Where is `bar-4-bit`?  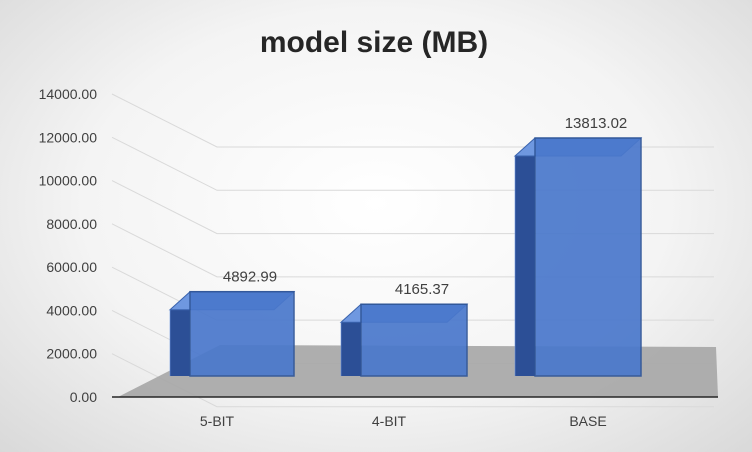 bar-4-bit is located at coordinates (404, 340).